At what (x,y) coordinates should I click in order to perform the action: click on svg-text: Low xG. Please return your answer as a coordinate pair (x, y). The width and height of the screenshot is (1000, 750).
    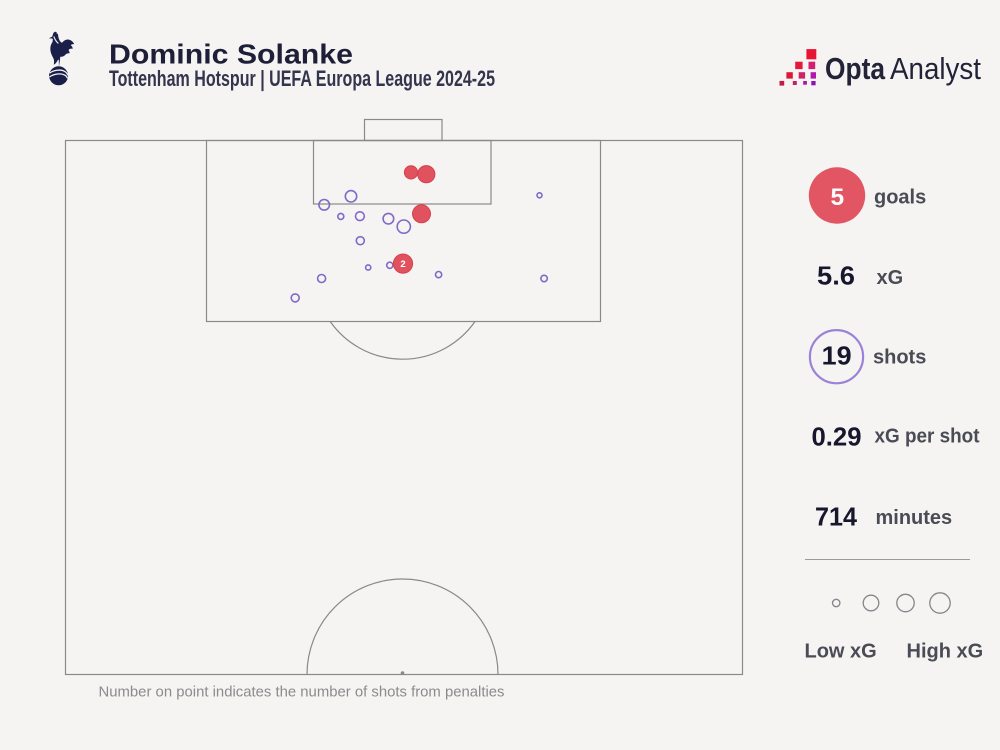
    Looking at the image, I should click on (841, 652).